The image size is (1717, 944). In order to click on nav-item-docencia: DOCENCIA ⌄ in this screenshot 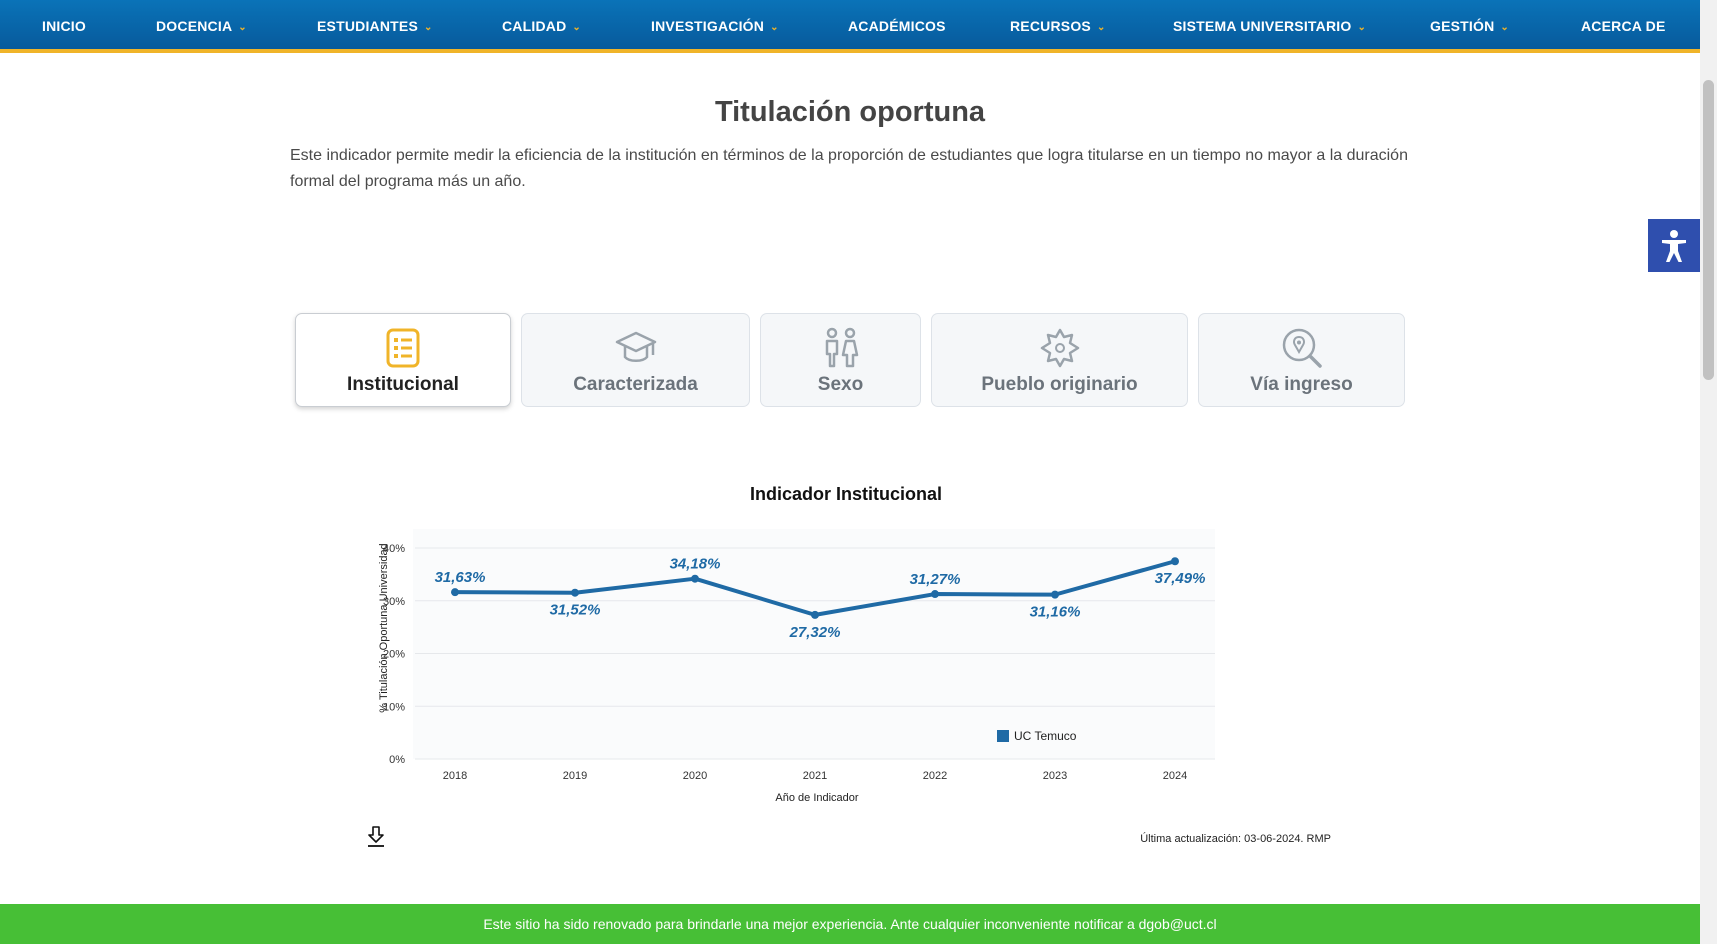, I will do `click(201, 24)`.